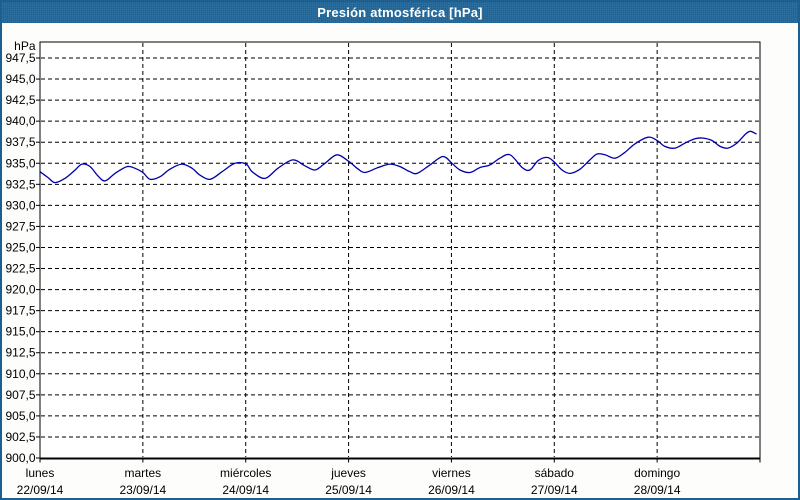 This screenshot has height=500, width=800. I want to click on x-day-name-label: miércoles, so click(245, 473).